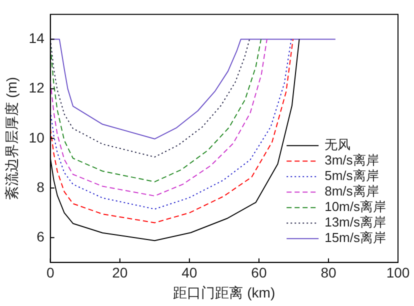 This screenshot has height=306, width=414. I want to click on y-tick-label: 14, so click(36, 38).